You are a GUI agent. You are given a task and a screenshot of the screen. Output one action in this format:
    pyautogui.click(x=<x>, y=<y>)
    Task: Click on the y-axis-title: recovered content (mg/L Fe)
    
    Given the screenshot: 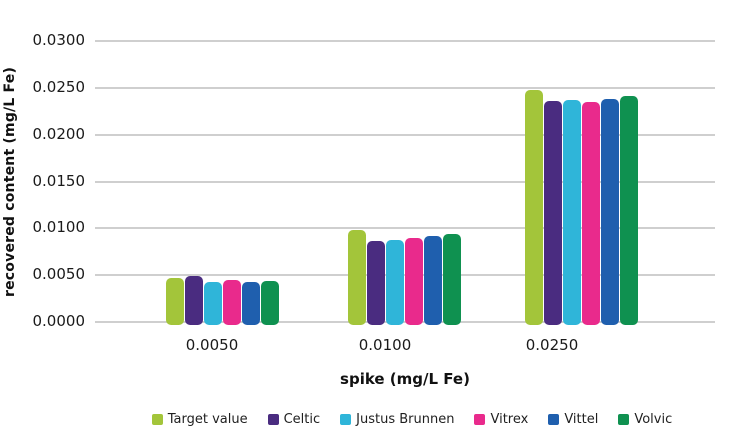 What is the action you would take?
    pyautogui.click(x=10, y=181)
    